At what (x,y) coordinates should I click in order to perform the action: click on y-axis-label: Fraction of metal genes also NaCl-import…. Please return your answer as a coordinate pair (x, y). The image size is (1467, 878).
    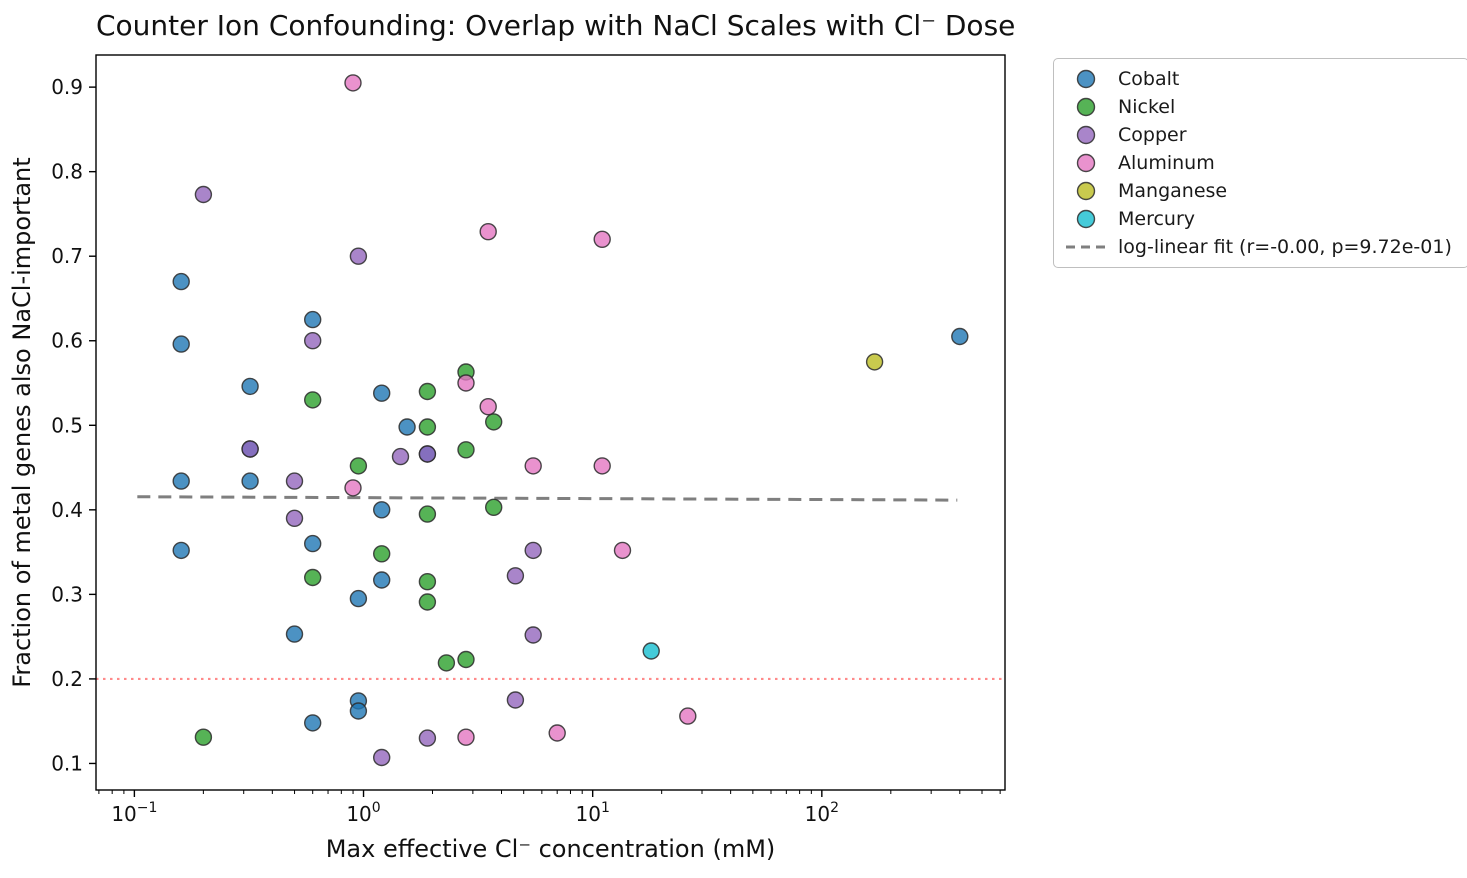
    Looking at the image, I should click on (22, 422).